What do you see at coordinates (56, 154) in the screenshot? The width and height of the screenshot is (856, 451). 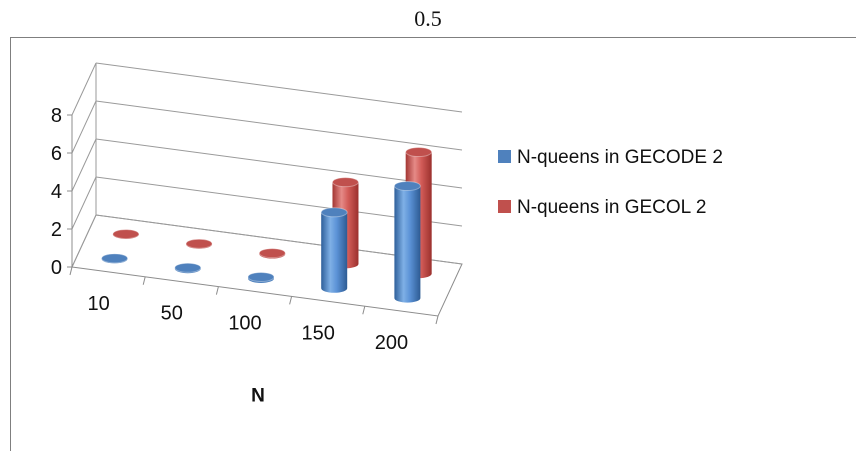 I see `y-tick-label: 6` at bounding box center [56, 154].